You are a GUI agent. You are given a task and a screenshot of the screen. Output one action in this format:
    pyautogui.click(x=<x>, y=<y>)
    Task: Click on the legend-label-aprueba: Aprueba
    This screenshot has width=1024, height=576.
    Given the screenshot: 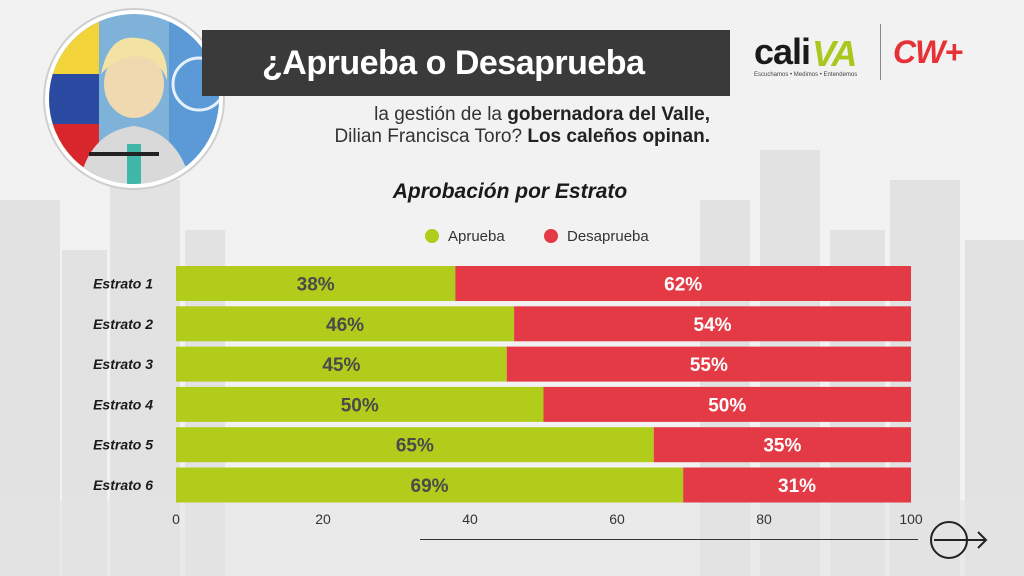 What is the action you would take?
    pyautogui.click(x=476, y=236)
    